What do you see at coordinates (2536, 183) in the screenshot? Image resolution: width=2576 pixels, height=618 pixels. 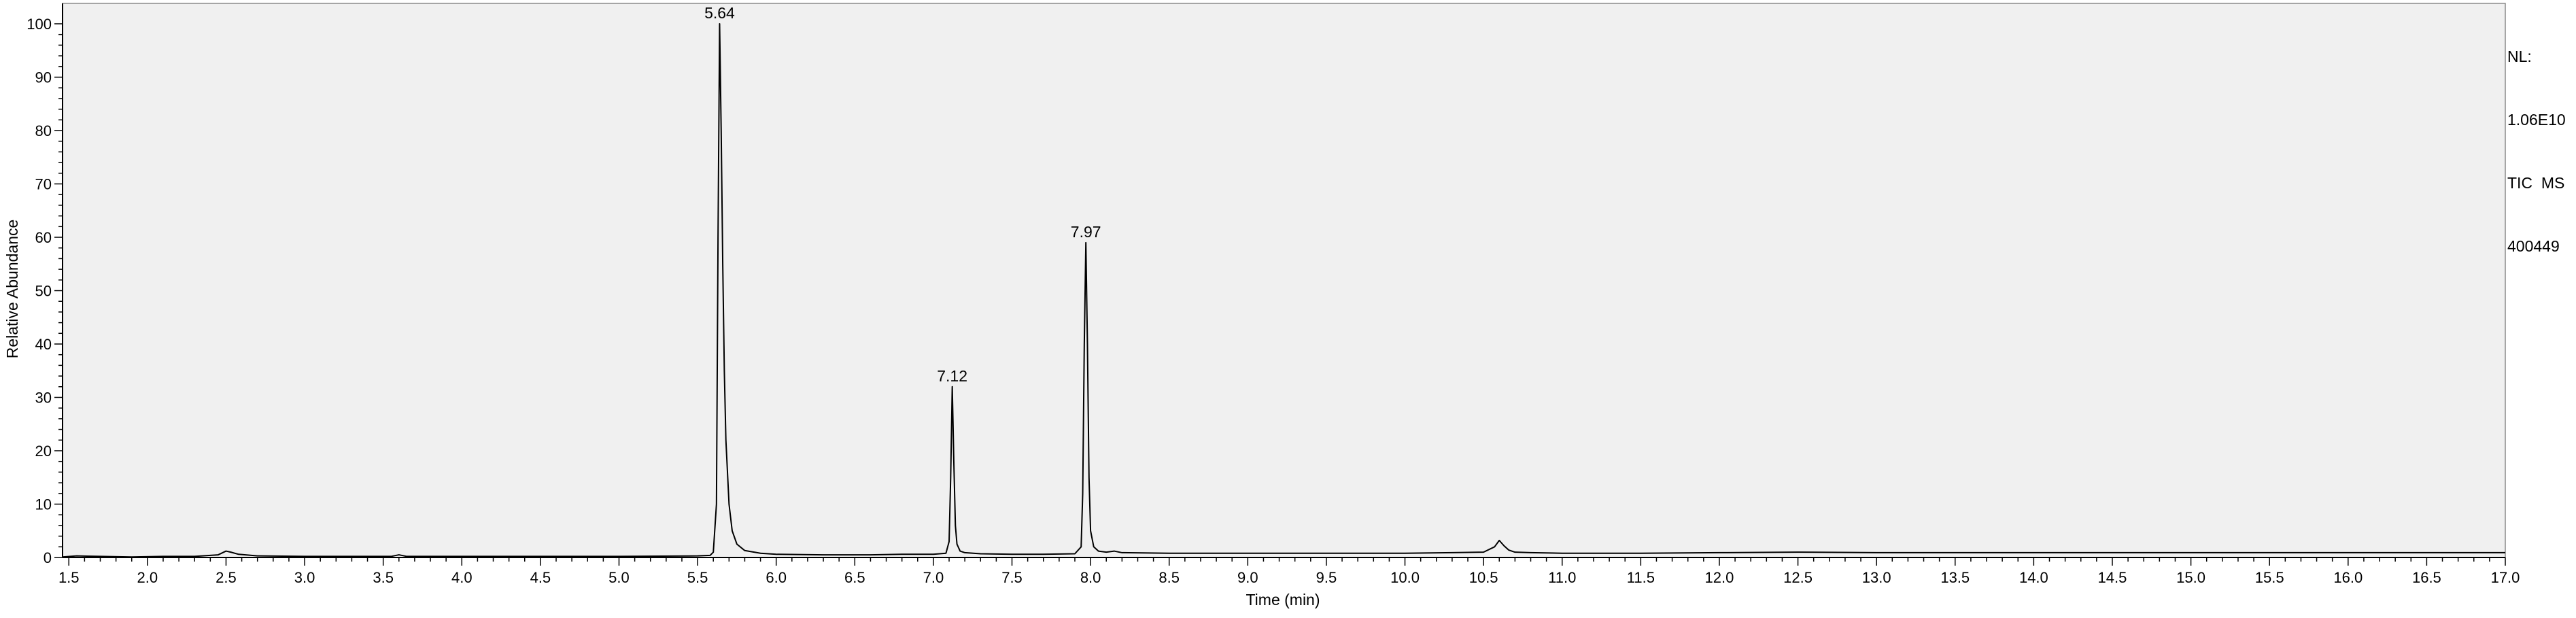 I see `scan-filter: TIC MS` at bounding box center [2536, 183].